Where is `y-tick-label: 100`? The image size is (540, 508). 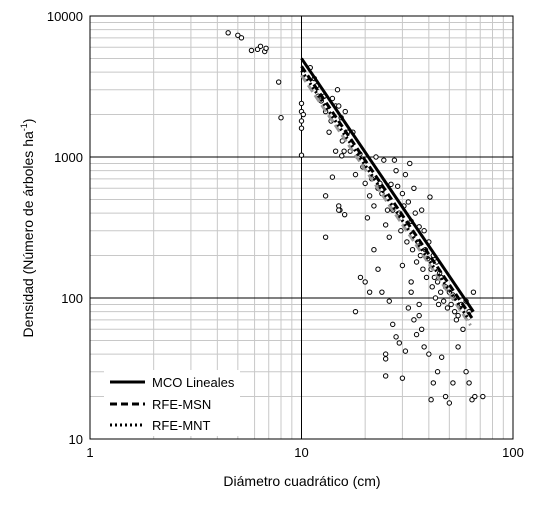
y-tick-label: 100 is located at coordinates (72, 298).